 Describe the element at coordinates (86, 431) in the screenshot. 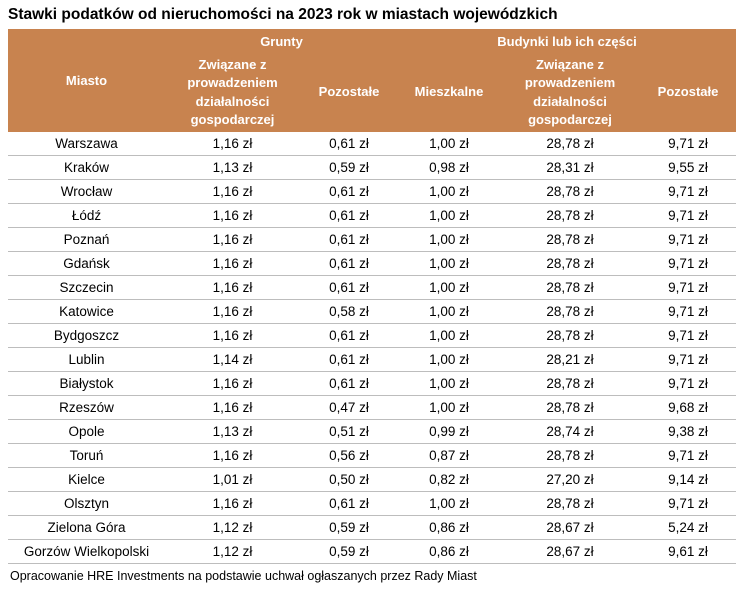

I see `city-cell: Opole` at that location.